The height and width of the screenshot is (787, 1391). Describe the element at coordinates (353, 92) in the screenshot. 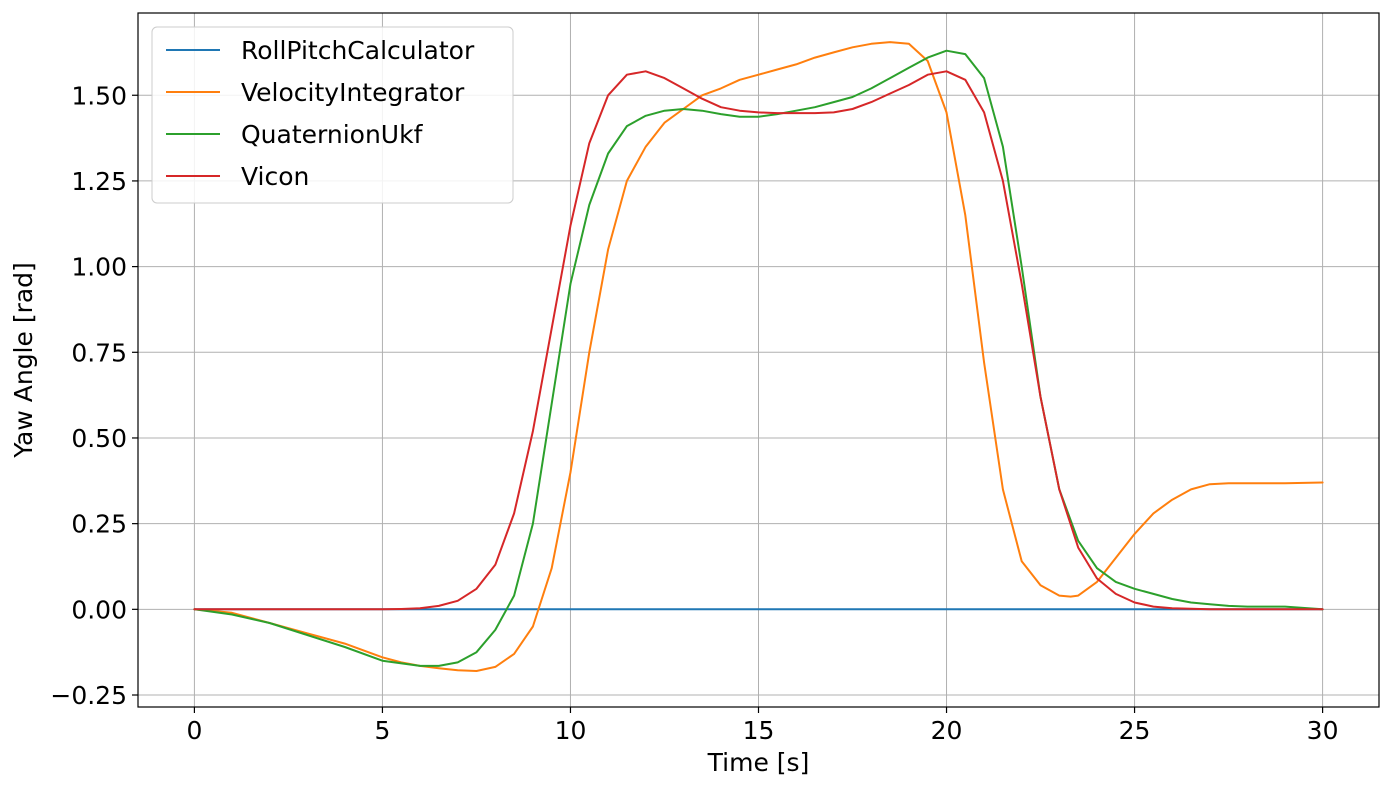

I see `legend-label: VelocityIntegrator` at that location.